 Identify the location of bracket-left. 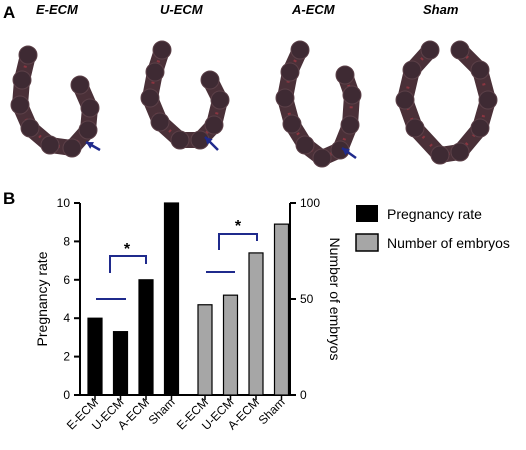
(128, 264).